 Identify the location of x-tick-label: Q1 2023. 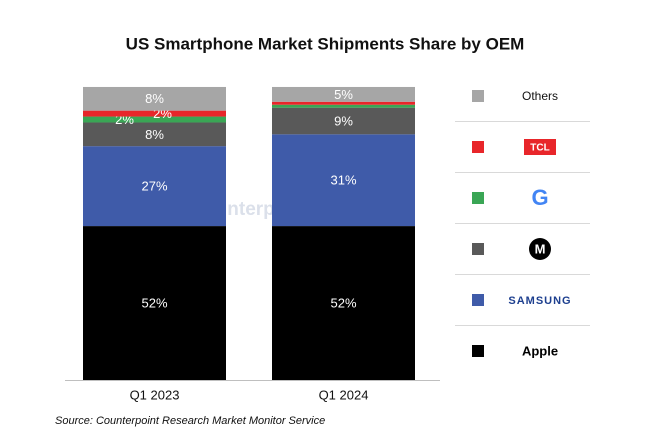
(155, 394).